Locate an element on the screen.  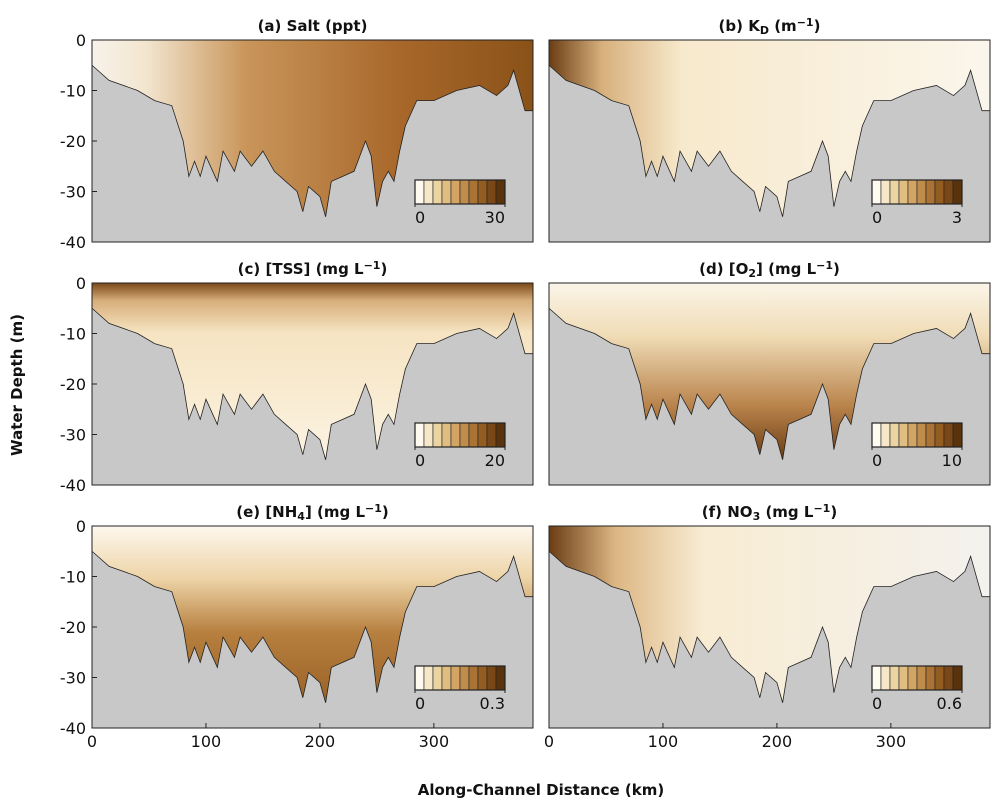
panel: (d) [O2] (mg L−1) 0 10 is located at coordinates (769, 372).